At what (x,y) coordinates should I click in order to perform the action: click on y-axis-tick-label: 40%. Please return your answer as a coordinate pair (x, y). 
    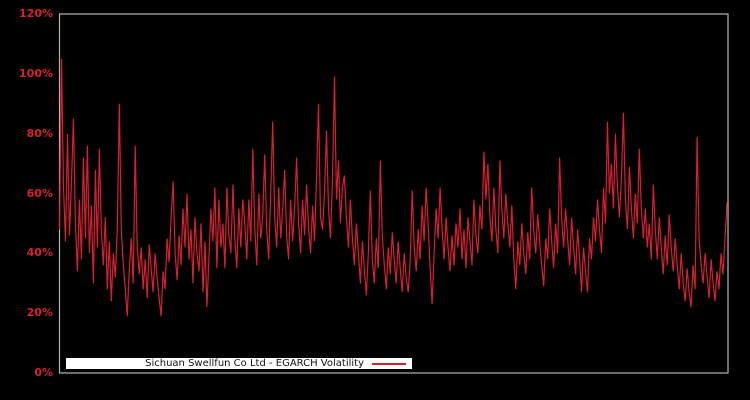
    Looking at the image, I should click on (39, 253).